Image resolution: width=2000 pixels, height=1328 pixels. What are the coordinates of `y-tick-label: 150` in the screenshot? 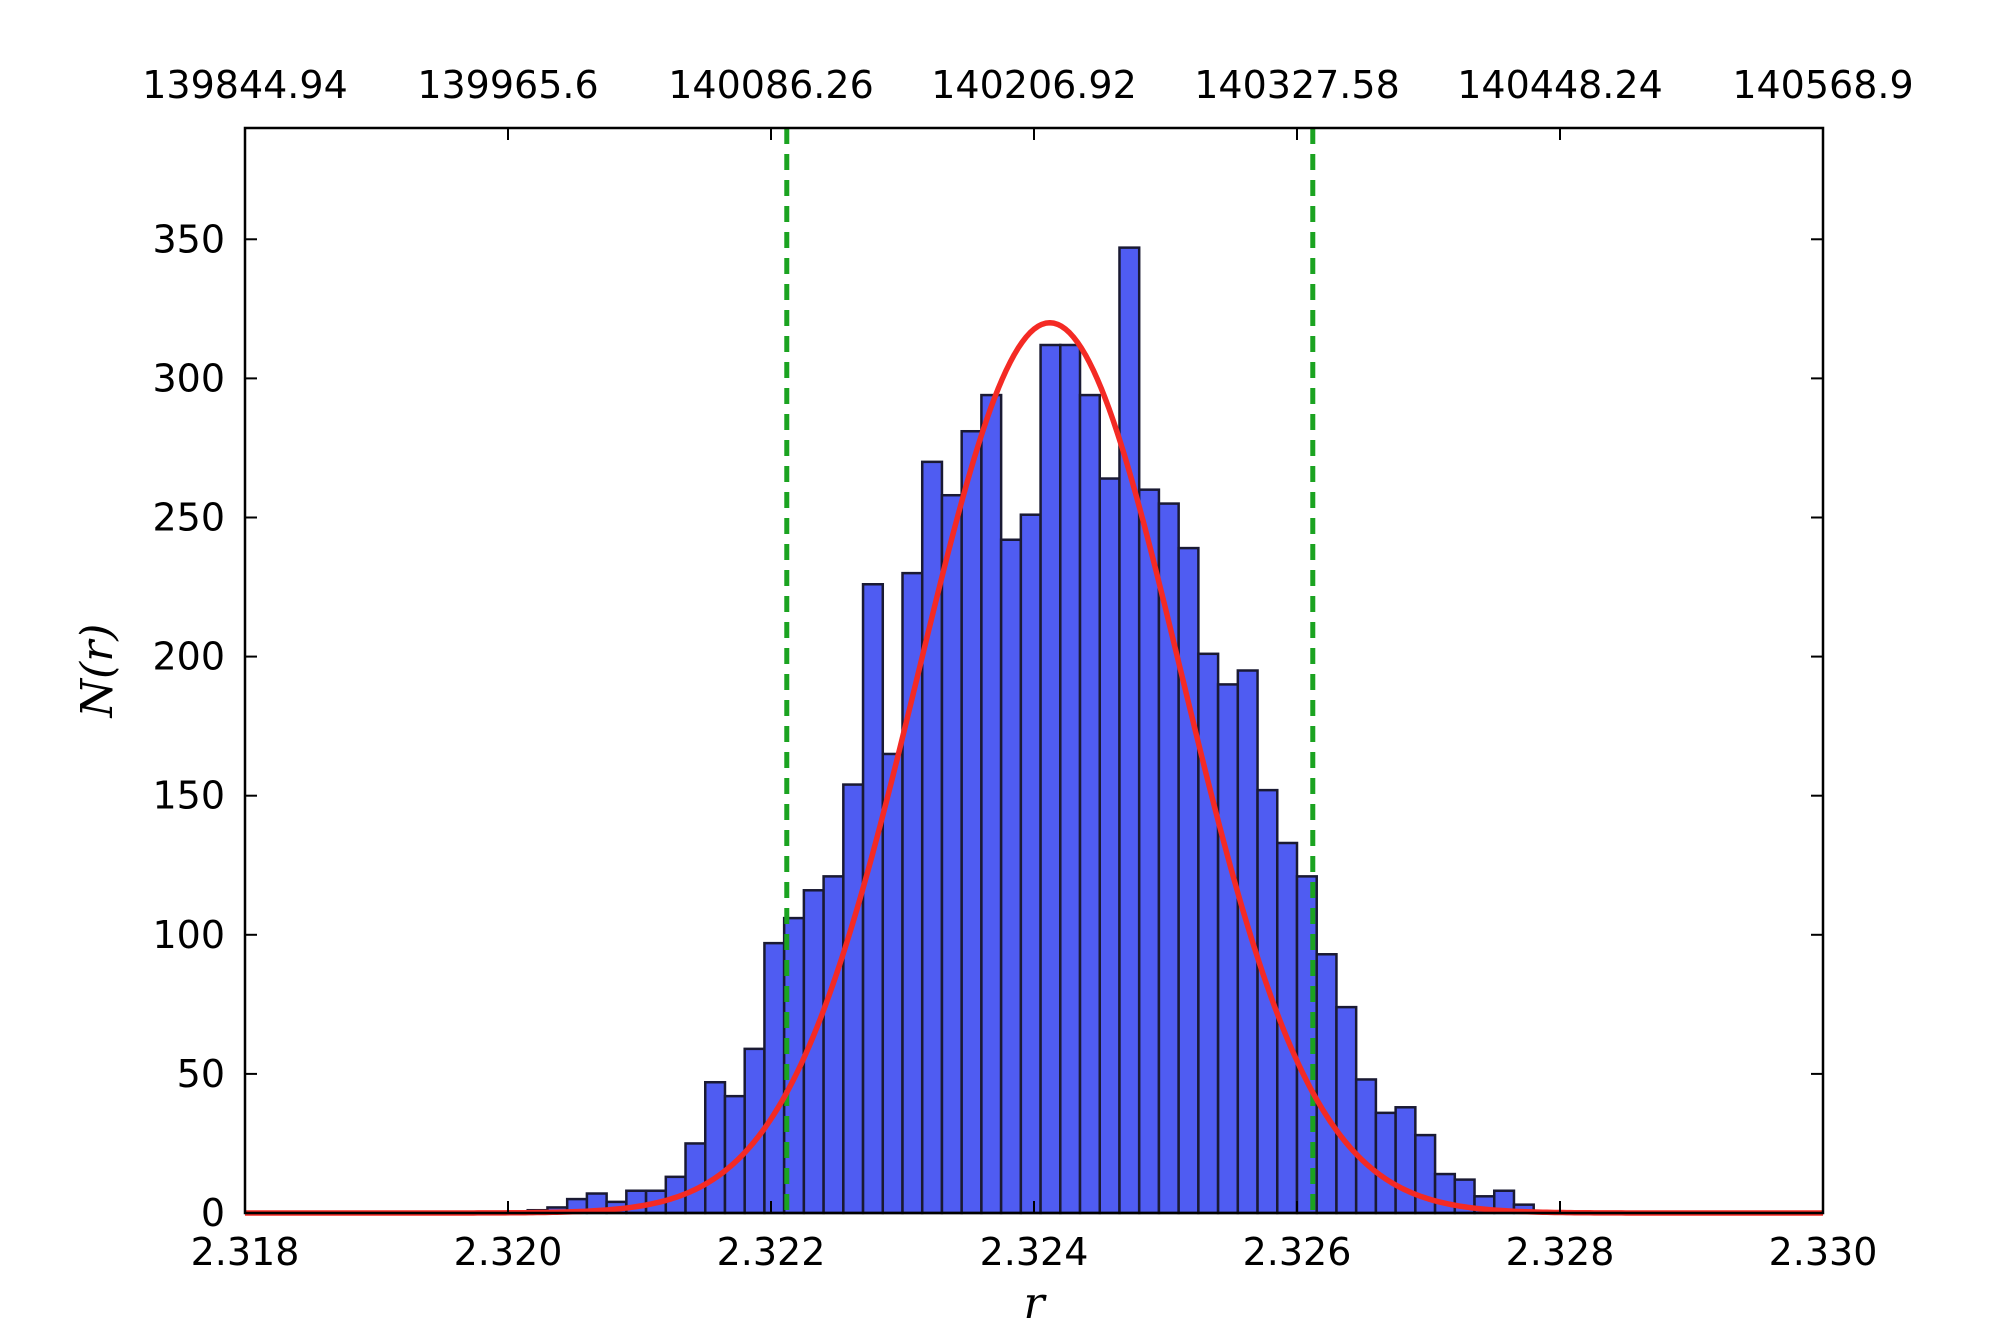 It's located at (188, 796).